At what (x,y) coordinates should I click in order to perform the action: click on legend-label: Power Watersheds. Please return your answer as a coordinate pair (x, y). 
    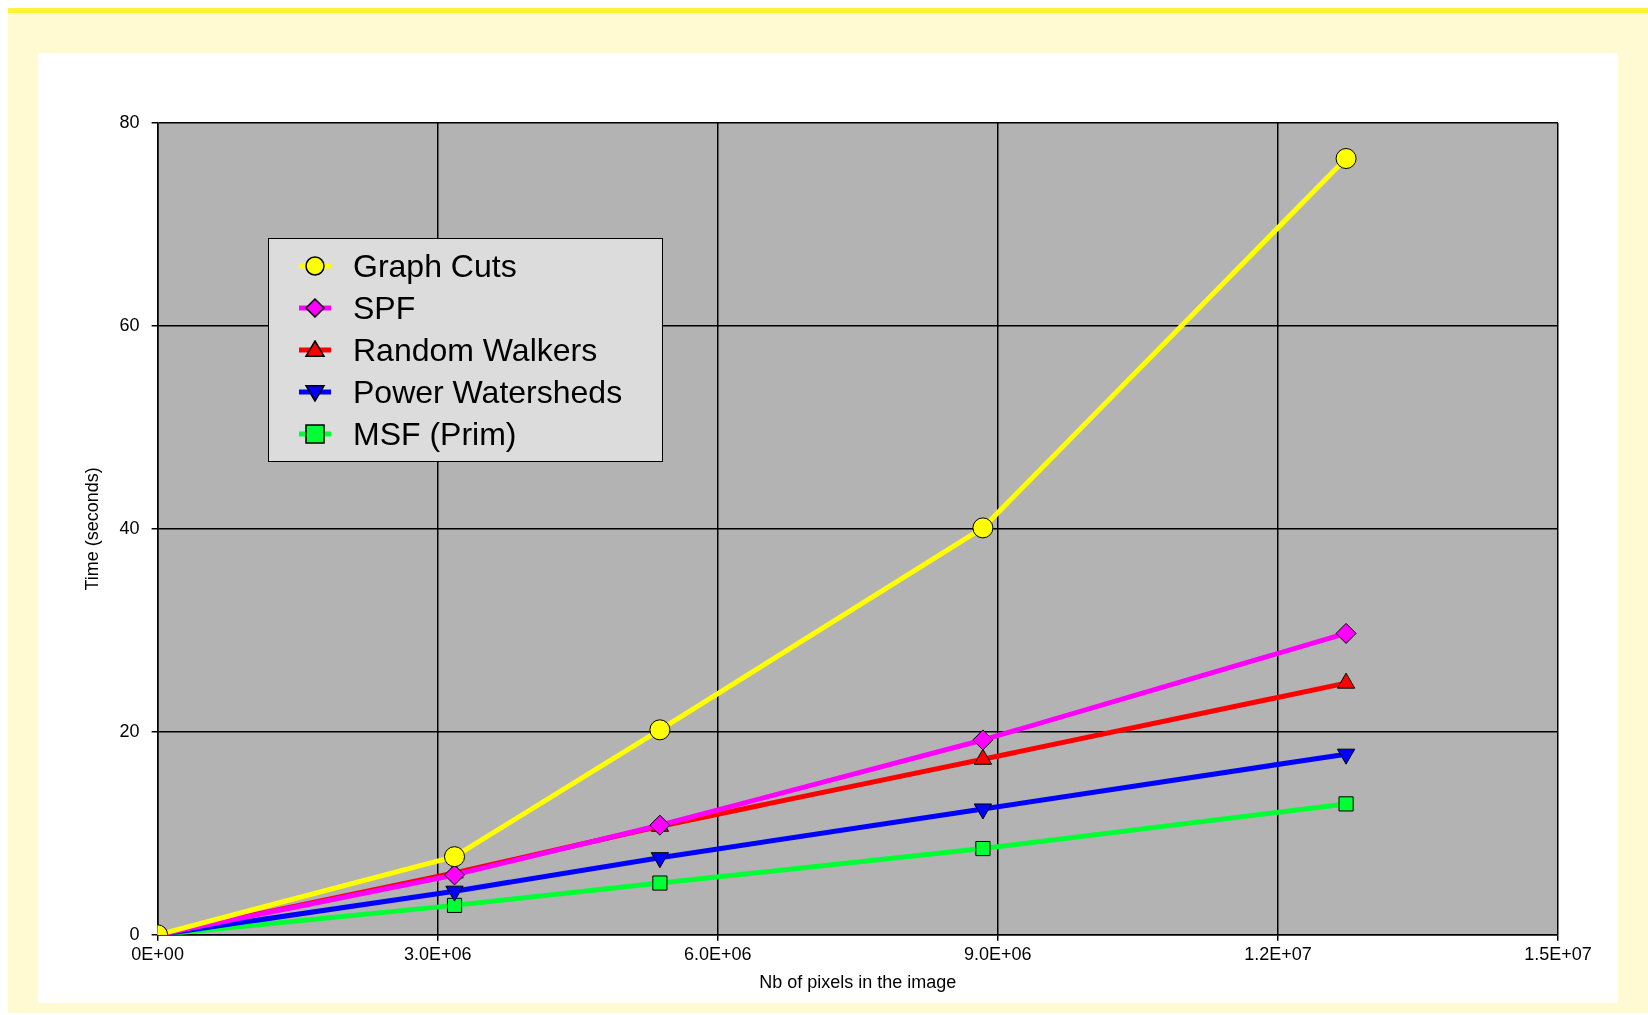
    Looking at the image, I should click on (488, 392).